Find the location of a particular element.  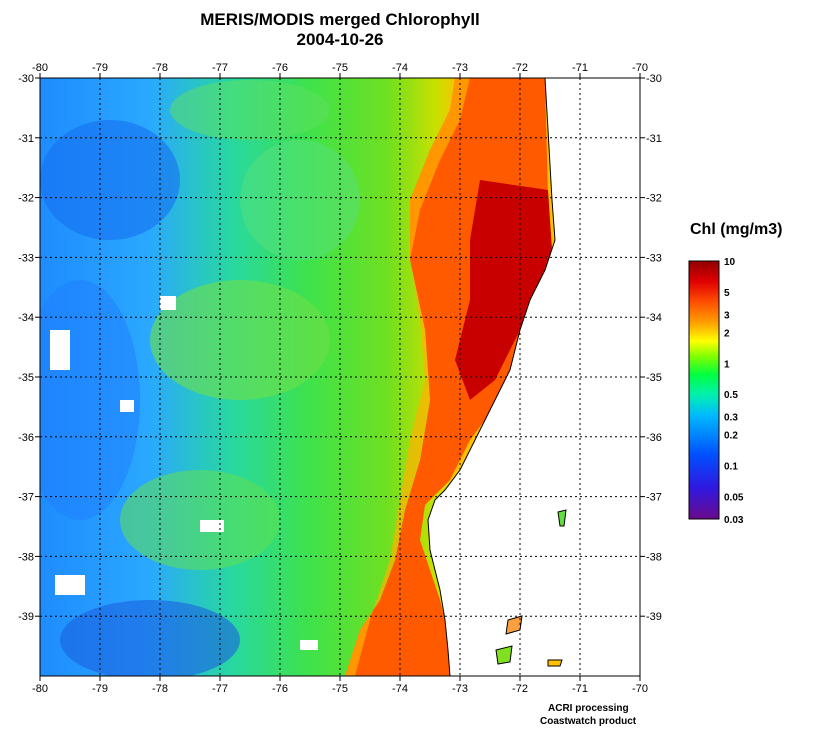

colorbar-labels: 10 5 3 2 1 0.5 0.3 0.2 0.1 0.05 0.03 is located at coordinates (734, 391).